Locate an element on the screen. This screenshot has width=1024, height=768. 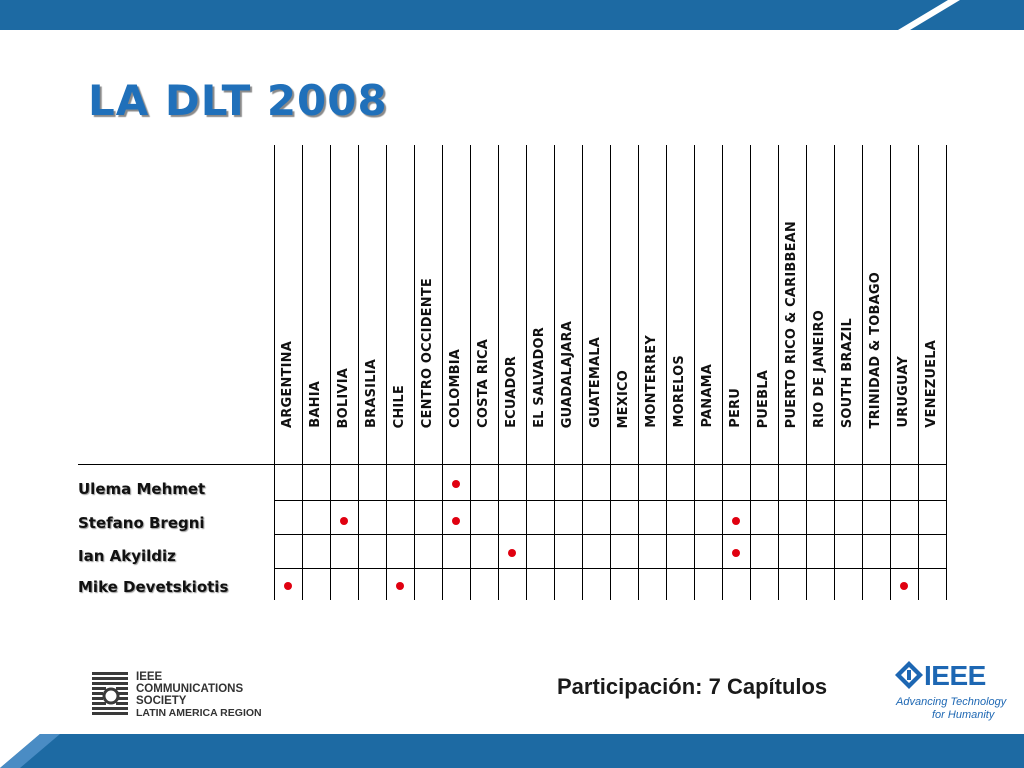
column-header: PUERTO RICO & CARIBBEAN is located at coordinates (791, 324).